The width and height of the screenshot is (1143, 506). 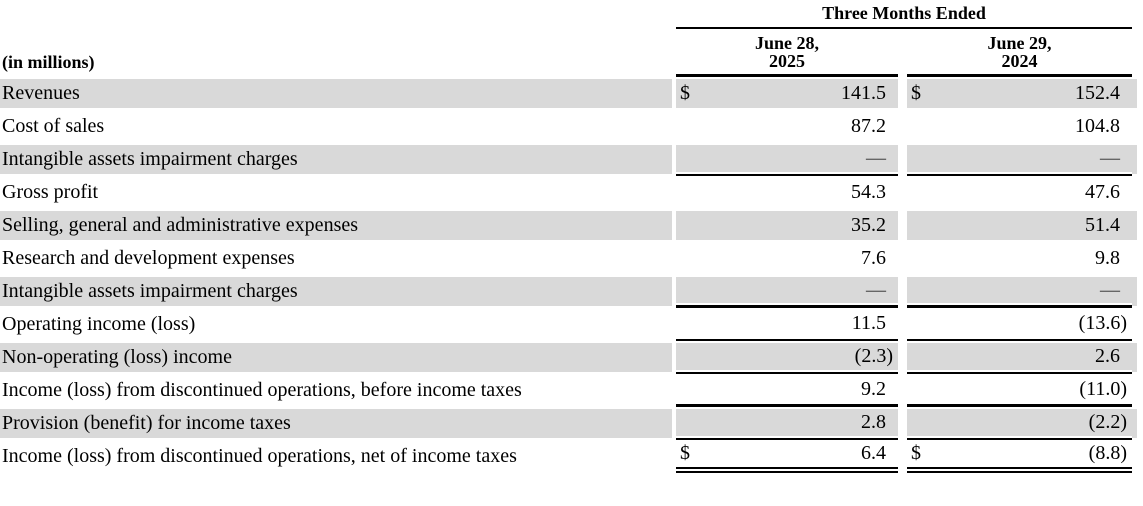 What do you see at coordinates (873, 356) in the screenshot?
I see `cell-value: (2.3)` at bounding box center [873, 356].